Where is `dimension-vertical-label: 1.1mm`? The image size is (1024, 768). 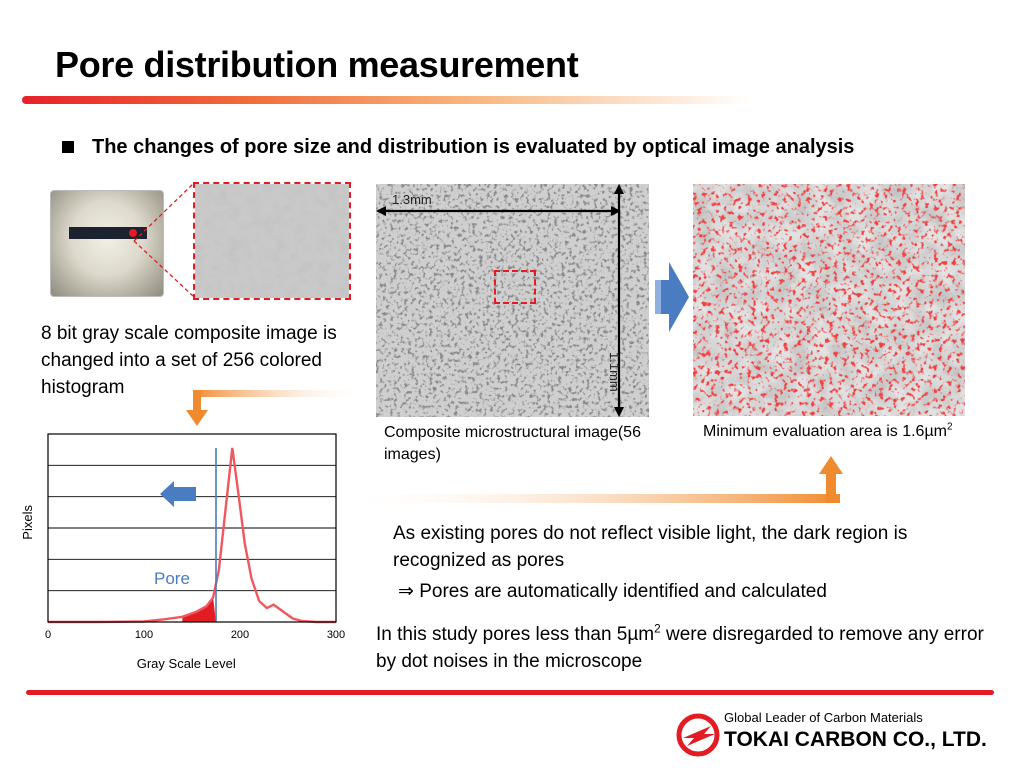 dimension-vertical-label: 1.1mm is located at coordinates (614, 372).